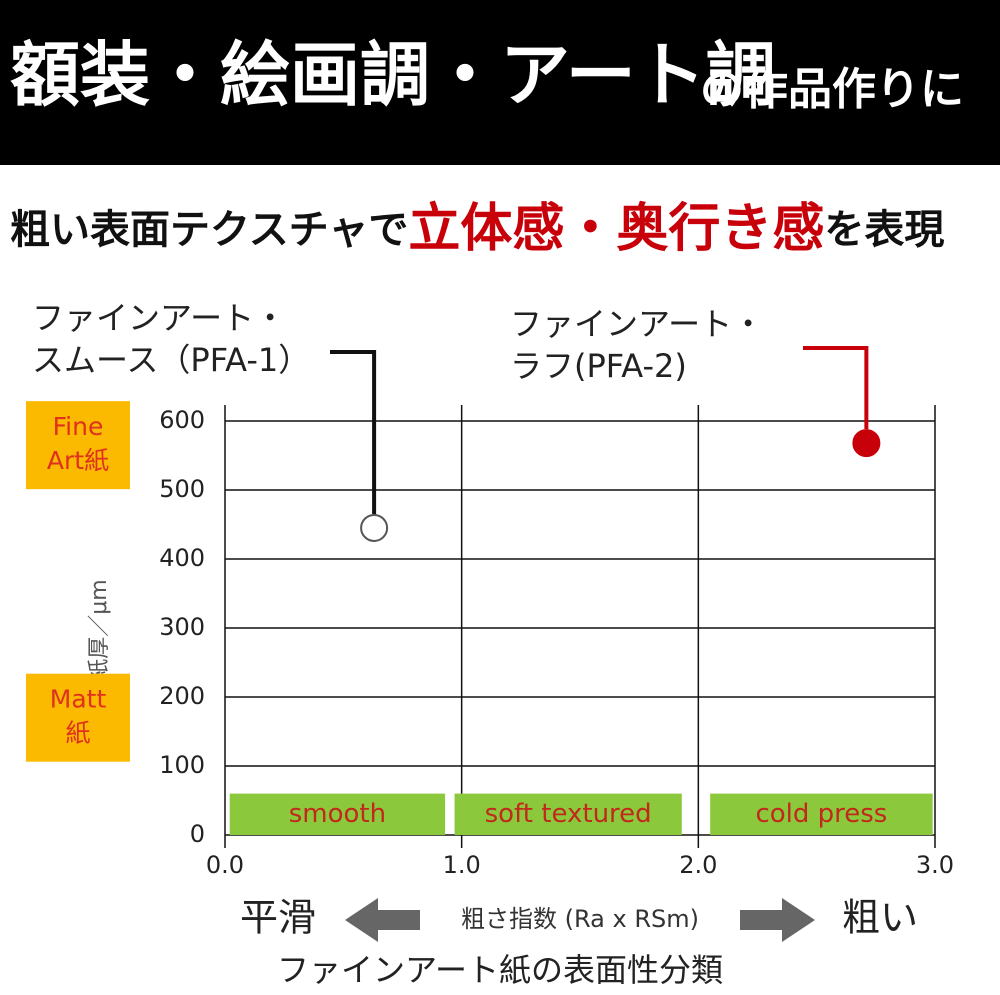  What do you see at coordinates (462, 865) in the screenshot?
I see `x-tick-label: 1.0` at bounding box center [462, 865].